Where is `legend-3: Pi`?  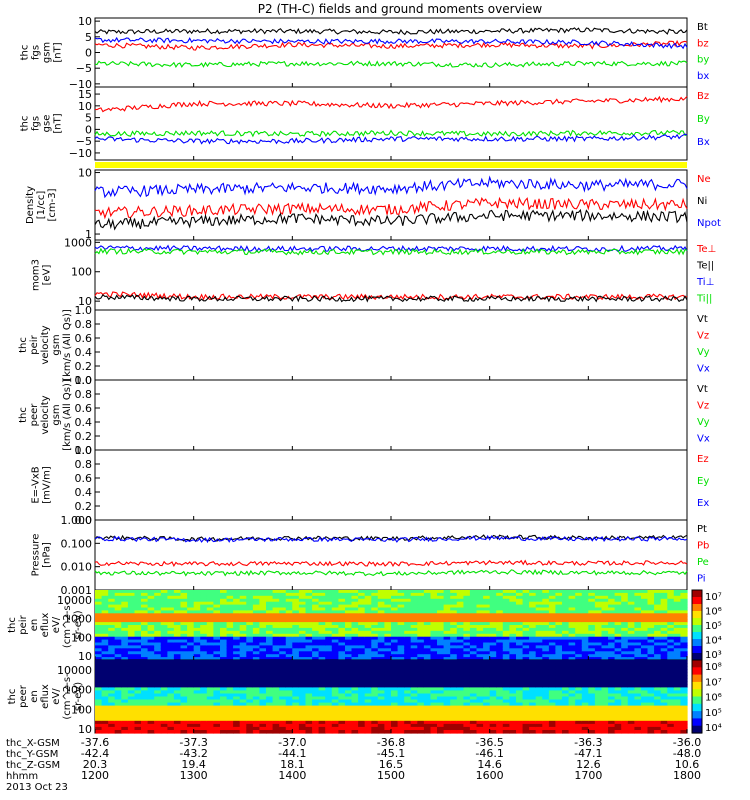
legend-3: Pi is located at coordinates (701, 579).